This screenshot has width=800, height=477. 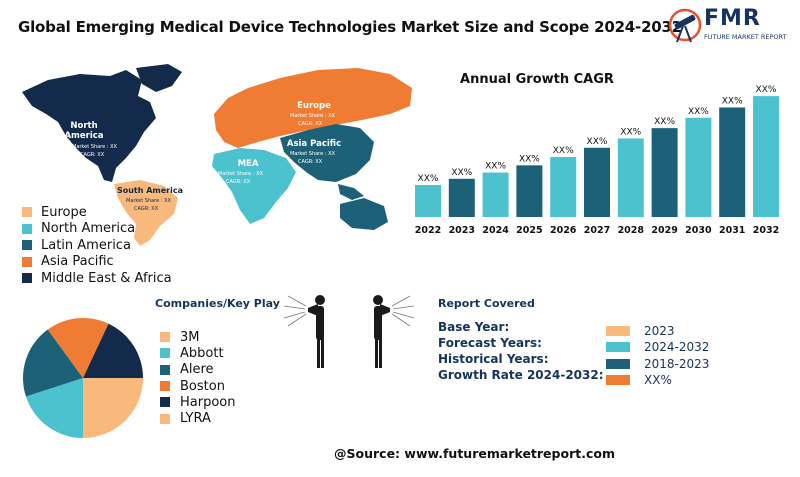 I want to click on region-label-asia-pacific: Asia Pacific, so click(x=314, y=144).